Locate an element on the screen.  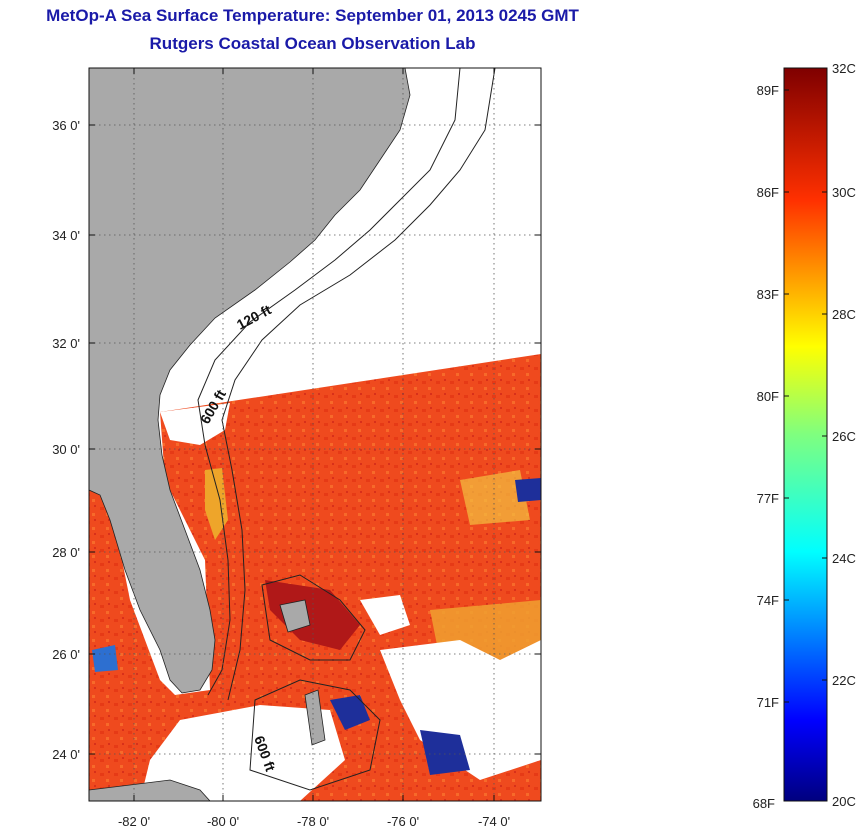
lon-label: -82 0' is located at coordinates (134, 821).